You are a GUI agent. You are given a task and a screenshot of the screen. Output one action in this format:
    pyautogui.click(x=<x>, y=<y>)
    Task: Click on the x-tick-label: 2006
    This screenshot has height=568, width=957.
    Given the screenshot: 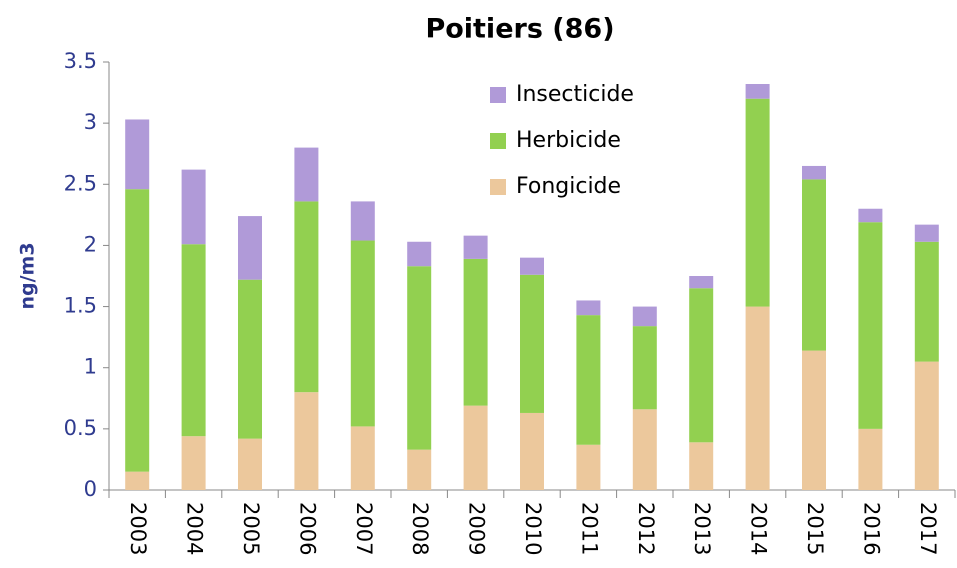 What is the action you would take?
    pyautogui.click(x=307, y=528)
    